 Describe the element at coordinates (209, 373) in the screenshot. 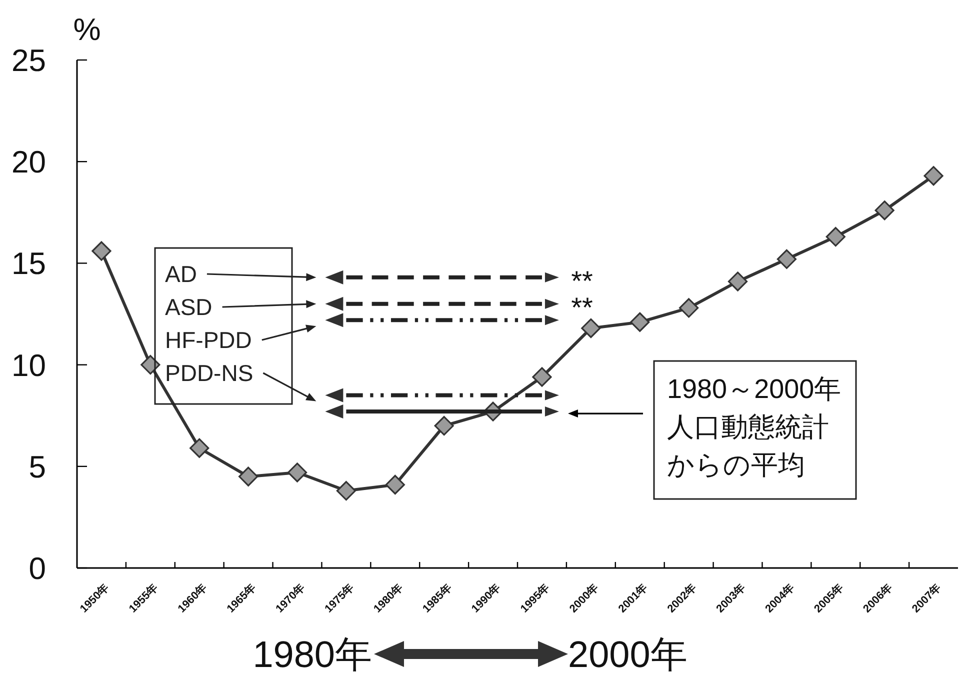

I see `legend-label: PDD-NS` at that location.